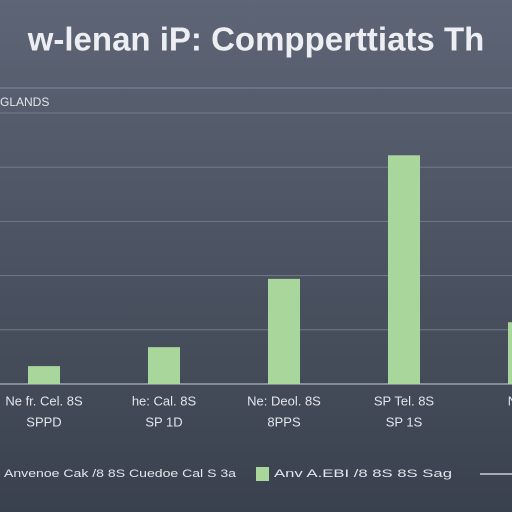 The width and height of the screenshot is (512, 512). What do you see at coordinates (24, 102) in the screenshot?
I see `y-axis-label: GLANDS` at bounding box center [24, 102].